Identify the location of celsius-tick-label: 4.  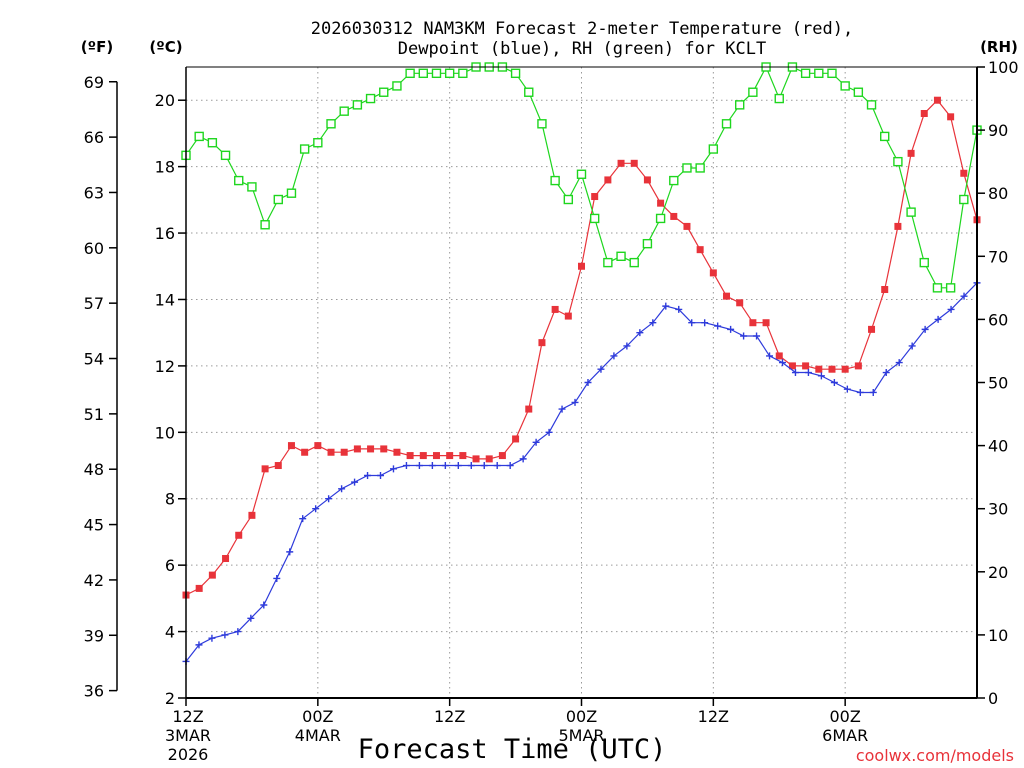
(170, 632).